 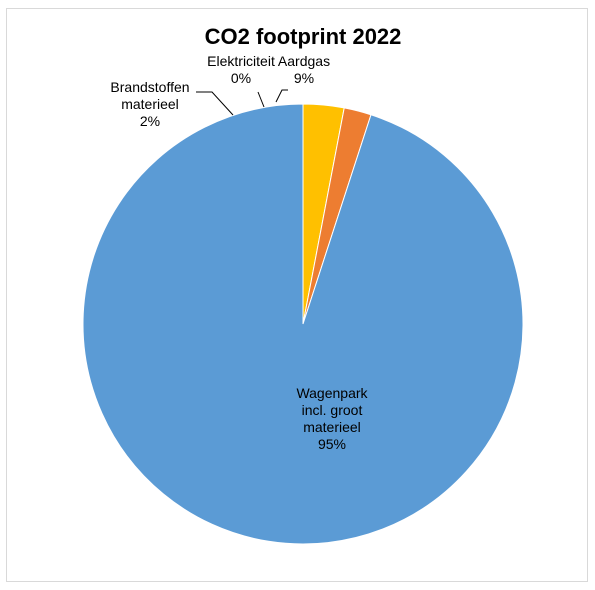 I want to click on leader-line-elektriciteit, so click(x=261, y=99).